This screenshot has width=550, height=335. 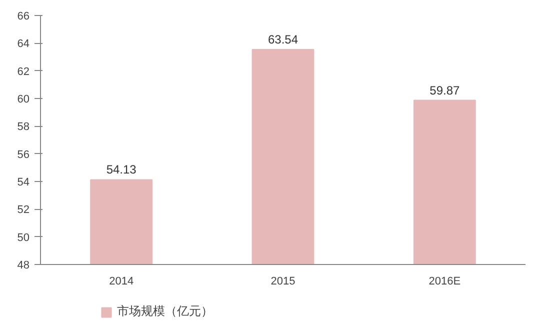 I want to click on y-tick-label: 54, so click(x=23, y=182).